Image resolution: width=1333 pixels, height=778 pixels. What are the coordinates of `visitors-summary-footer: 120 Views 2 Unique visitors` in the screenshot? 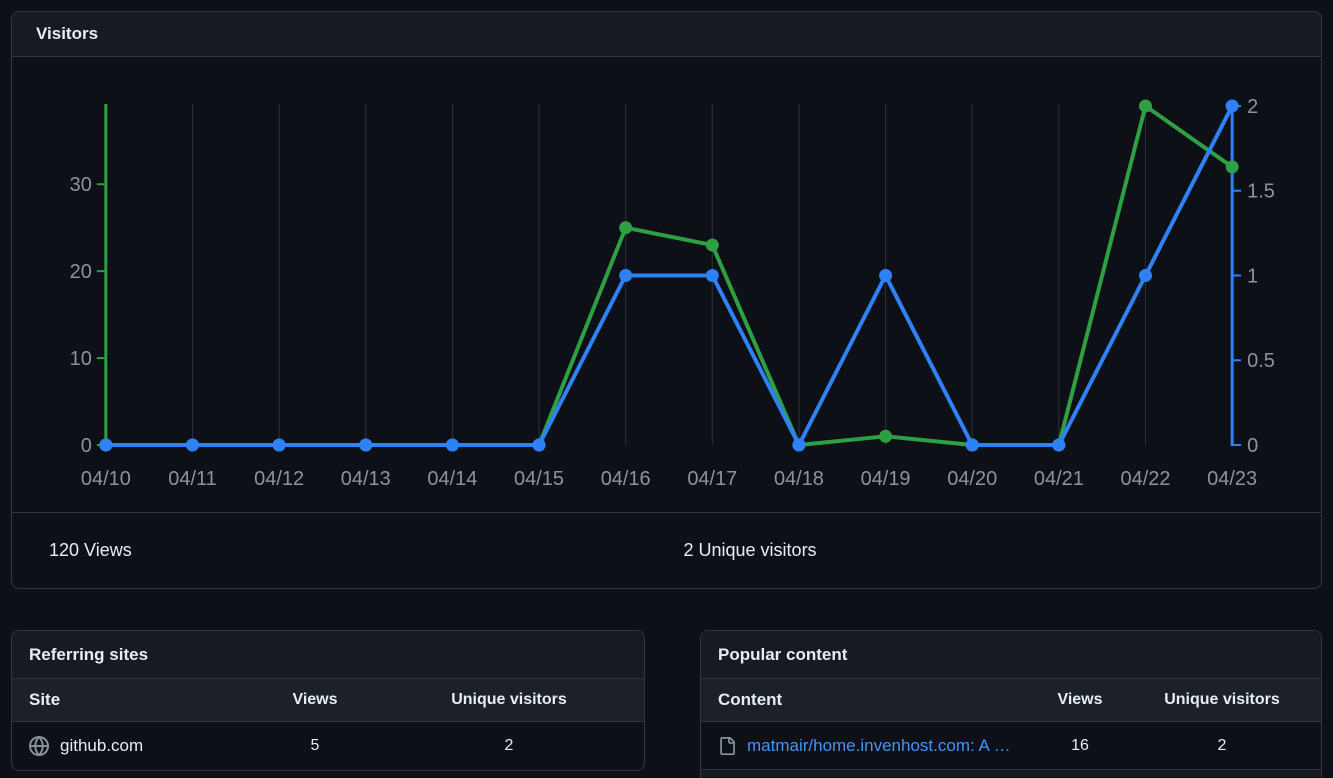 It's located at (666, 550).